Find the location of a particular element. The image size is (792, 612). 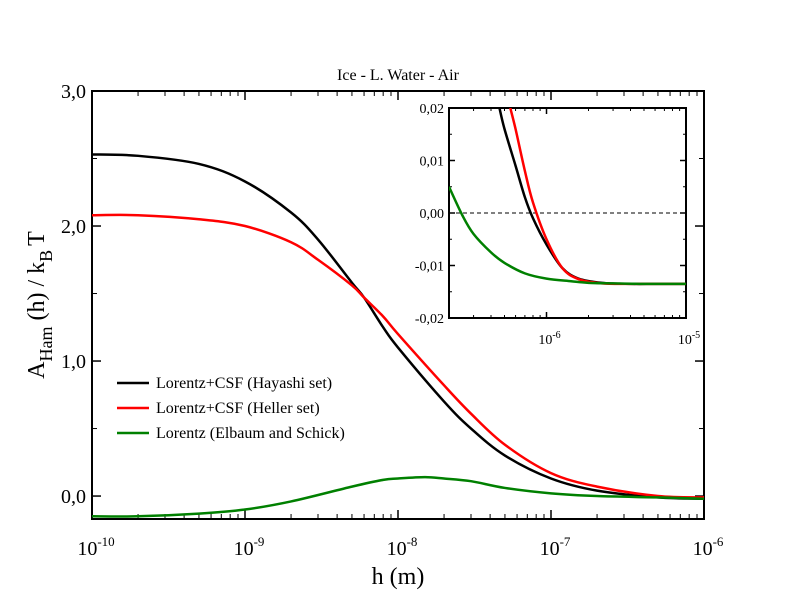

y-axis-title-mid: (h) / k is located at coordinates (37, 291).